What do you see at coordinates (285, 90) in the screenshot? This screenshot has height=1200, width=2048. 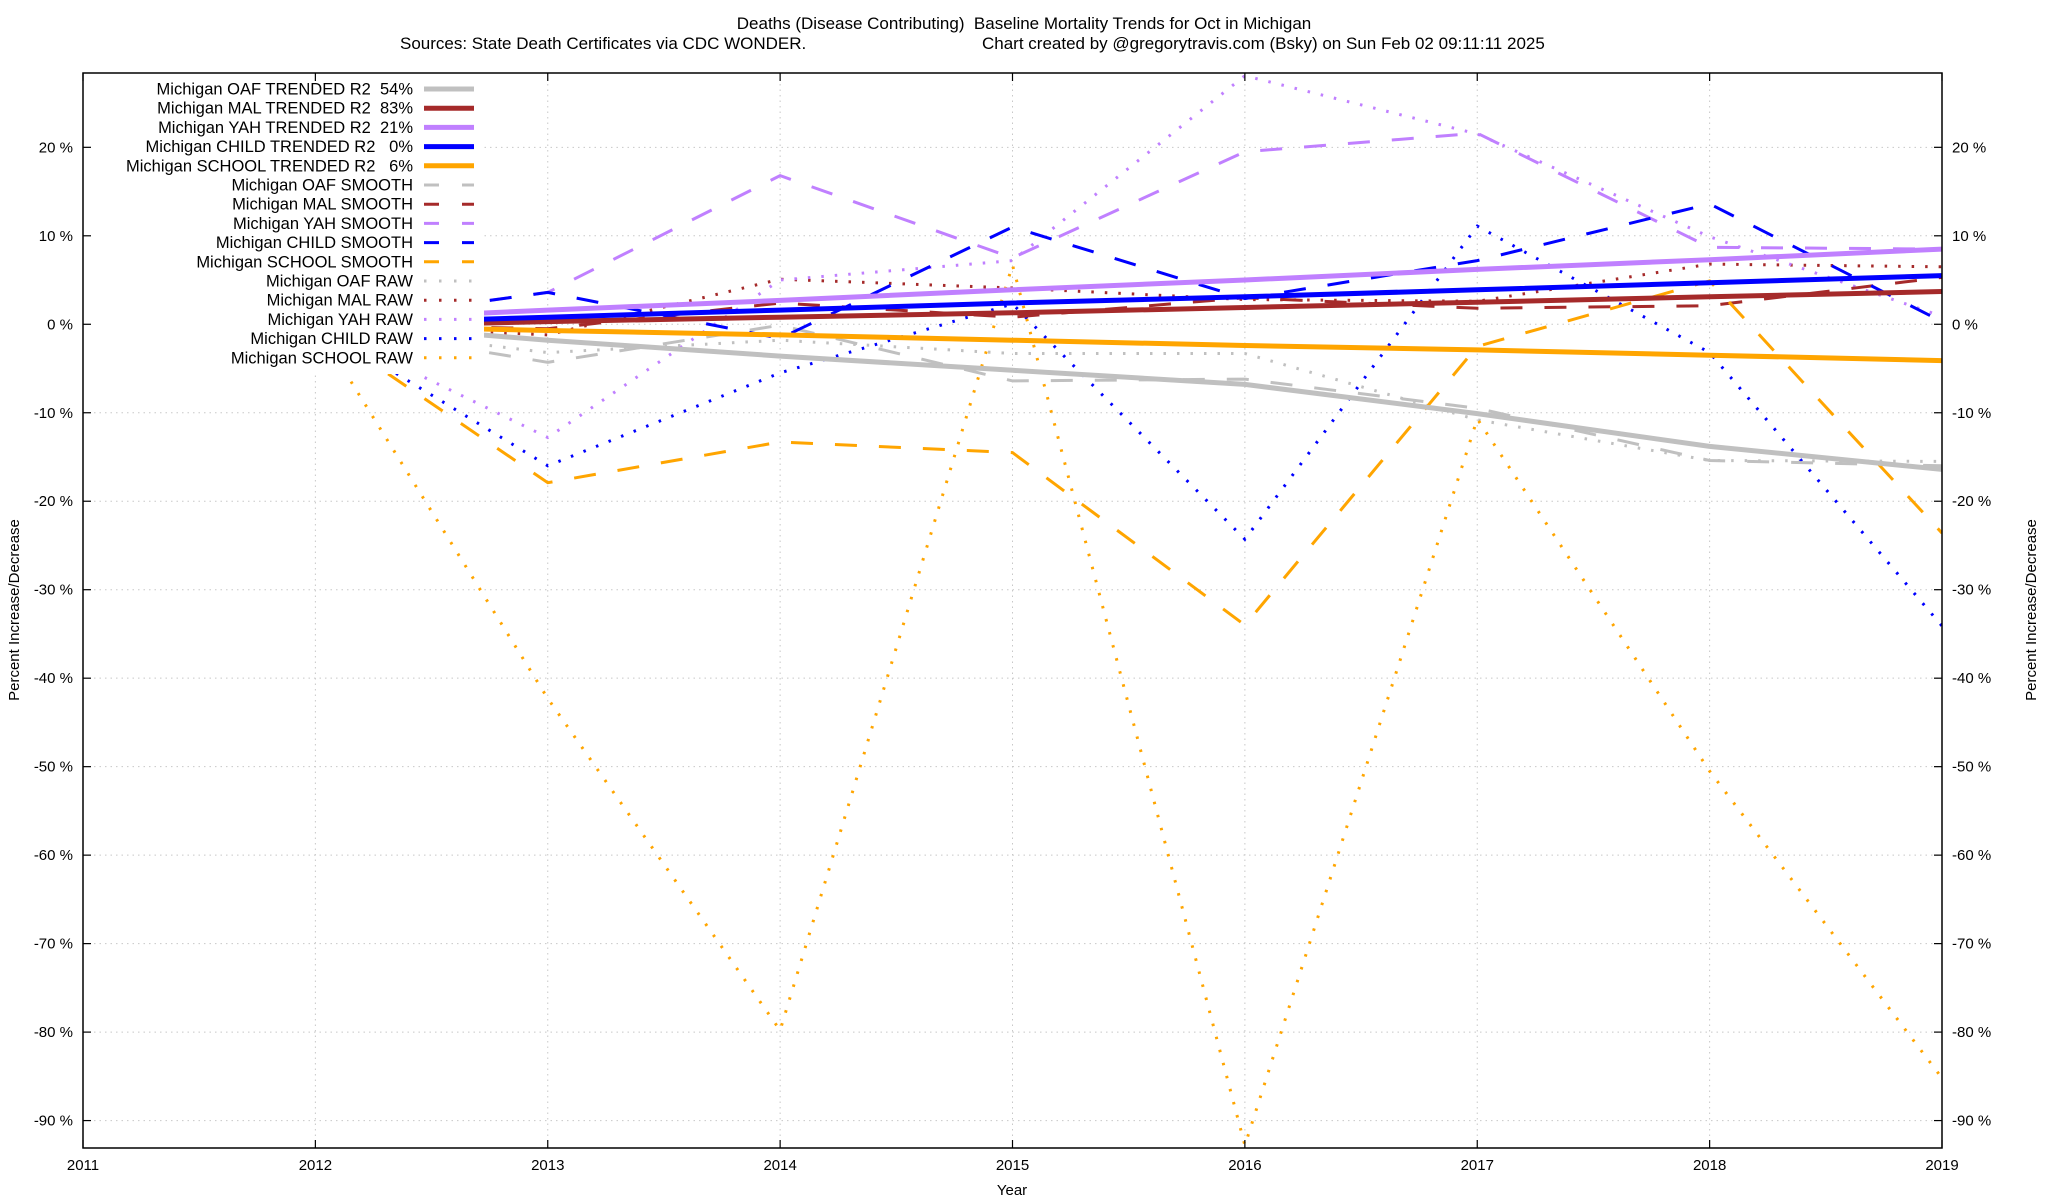 I see `legend-label: Michigan OAF TRENDED R2 54%` at bounding box center [285, 90].